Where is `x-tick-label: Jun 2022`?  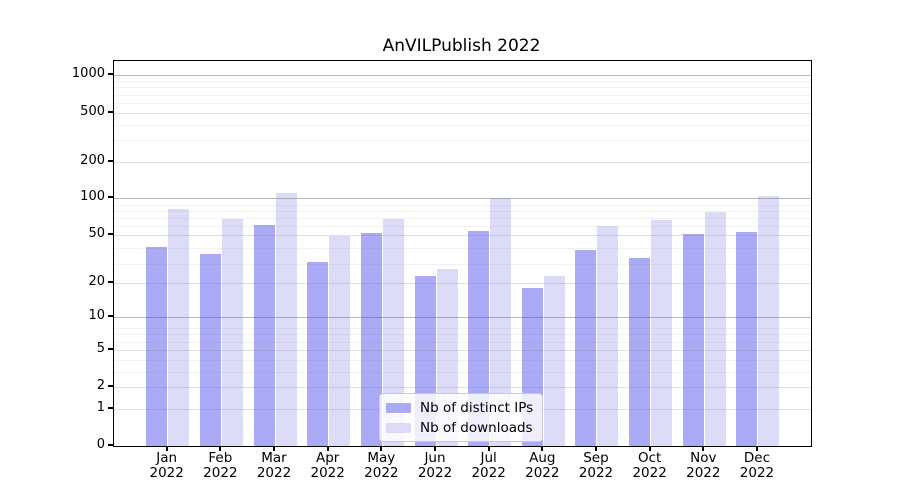 x-tick-label: Jun 2022 is located at coordinates (435, 465).